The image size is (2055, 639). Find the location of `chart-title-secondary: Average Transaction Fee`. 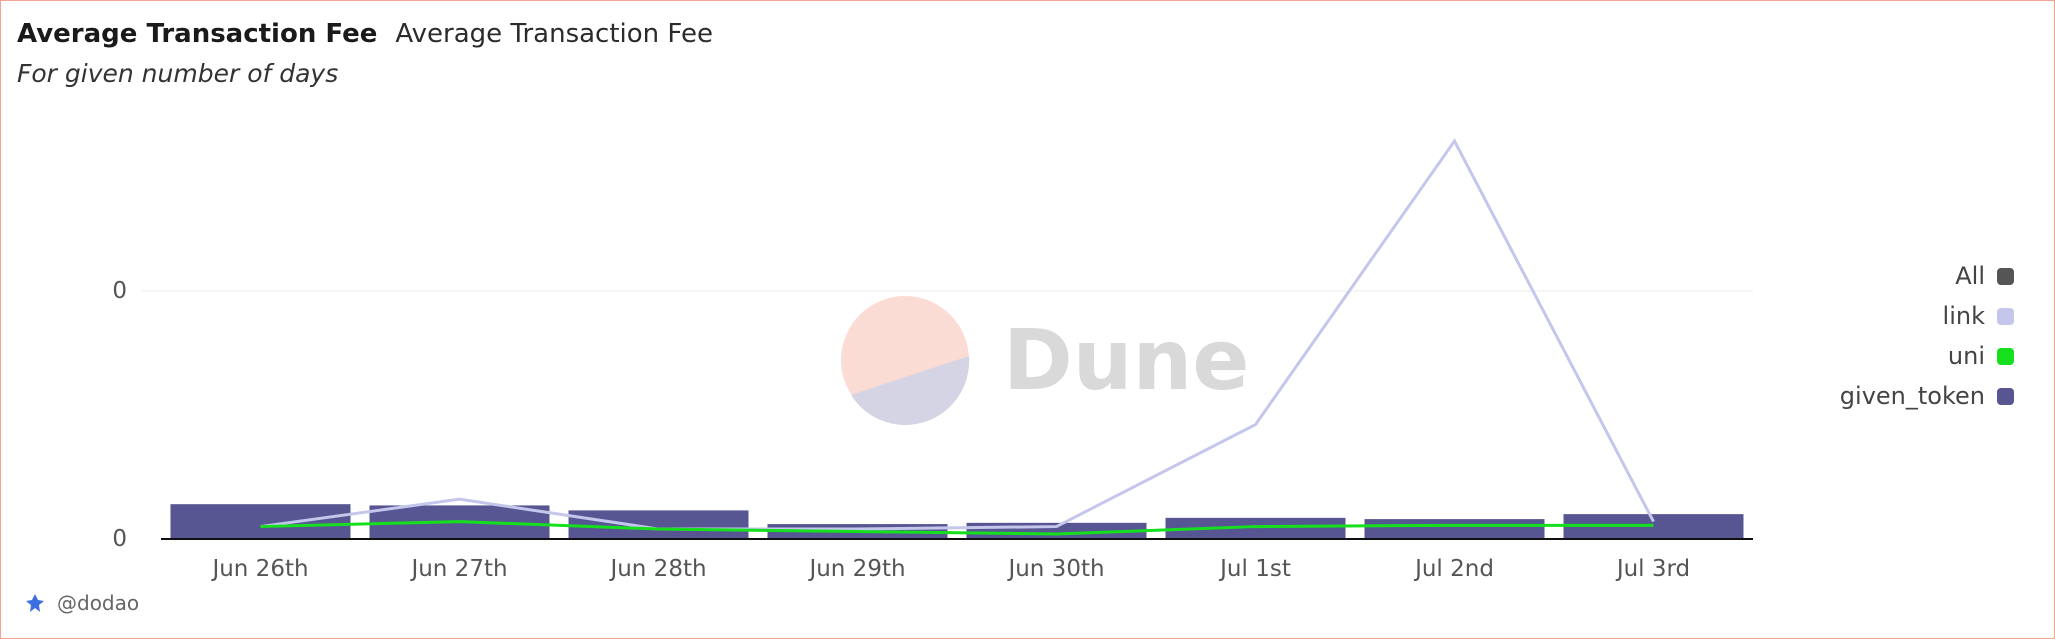

chart-title-secondary: Average Transaction Fee is located at coordinates (554, 34).